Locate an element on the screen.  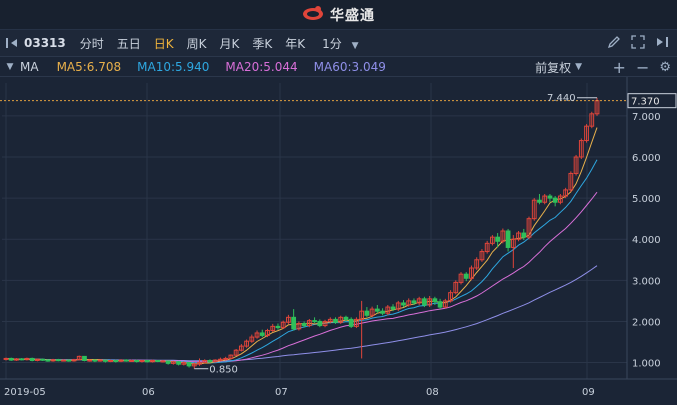
ma10-value: MA10:5.940 is located at coordinates (173, 66).